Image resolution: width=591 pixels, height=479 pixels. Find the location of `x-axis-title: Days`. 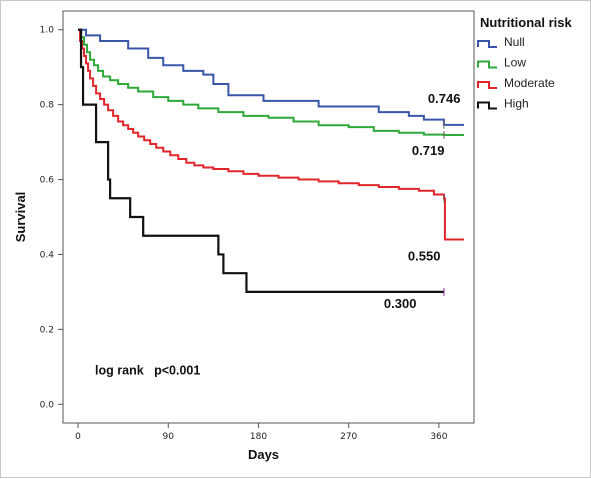

x-axis-title: Days is located at coordinates (263, 454).